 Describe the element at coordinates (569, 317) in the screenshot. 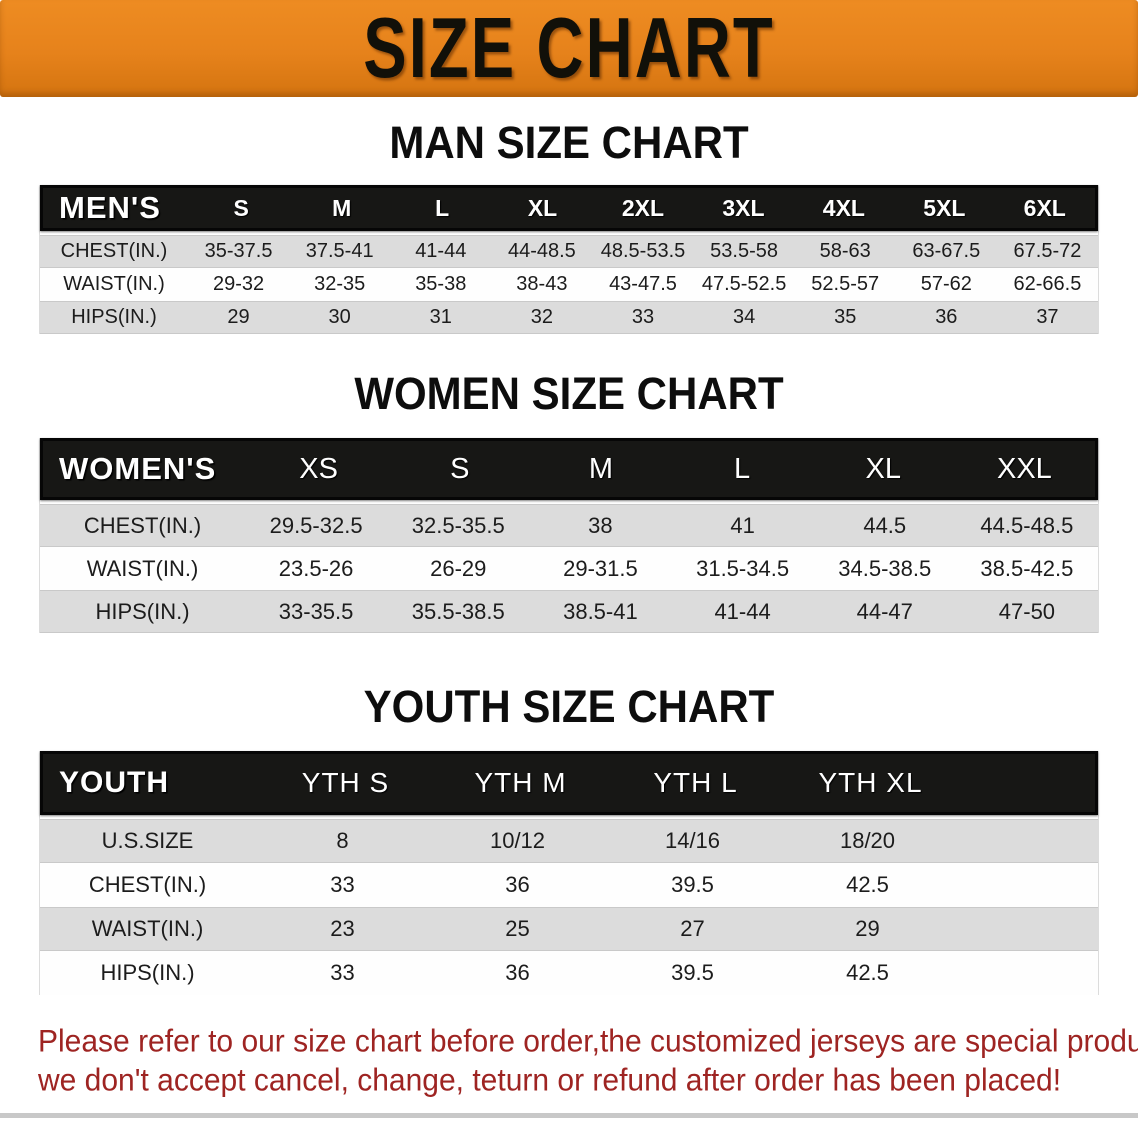

I see `table-row: HIPS(IN.) 29 30 31 32 33 34 35 36 37` at that location.